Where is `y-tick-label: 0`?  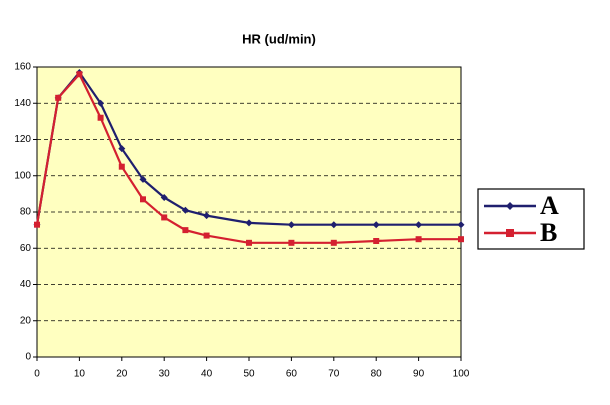 y-tick-label: 0 is located at coordinates (28, 357).